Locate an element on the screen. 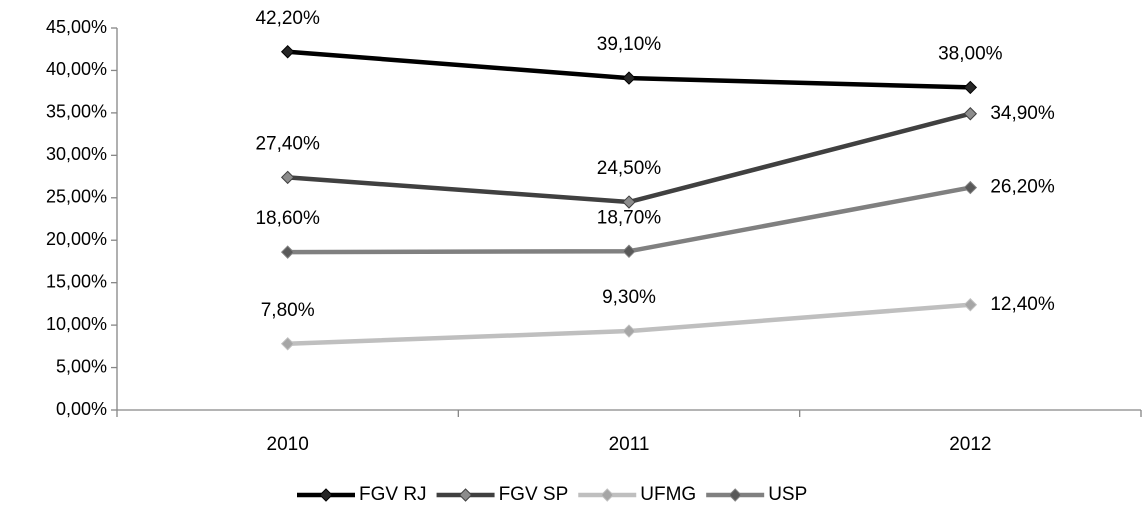 This screenshot has width=1142, height=511. data-label: 26,20% is located at coordinates (1022, 187).